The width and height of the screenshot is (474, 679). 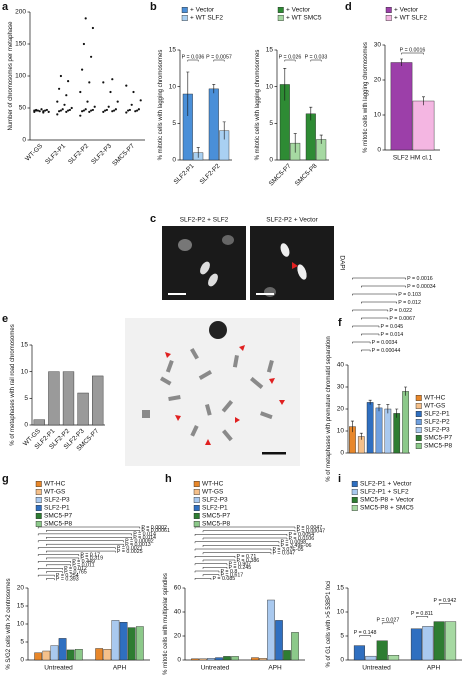 I want to click on p-value: P = 0.71, so click(x=247, y=557).